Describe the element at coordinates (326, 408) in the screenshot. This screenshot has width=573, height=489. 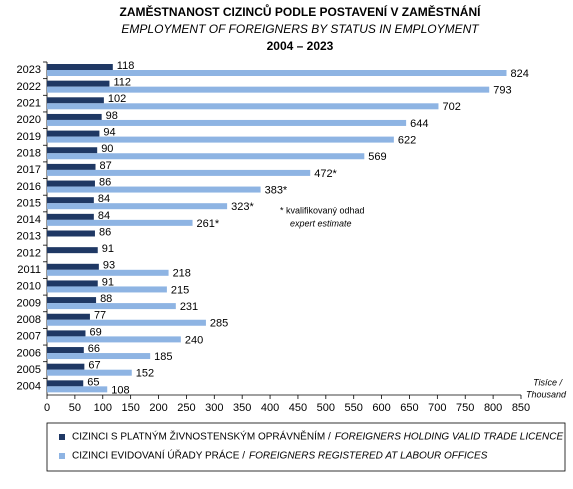
I see `x-tick-label: 500` at that location.